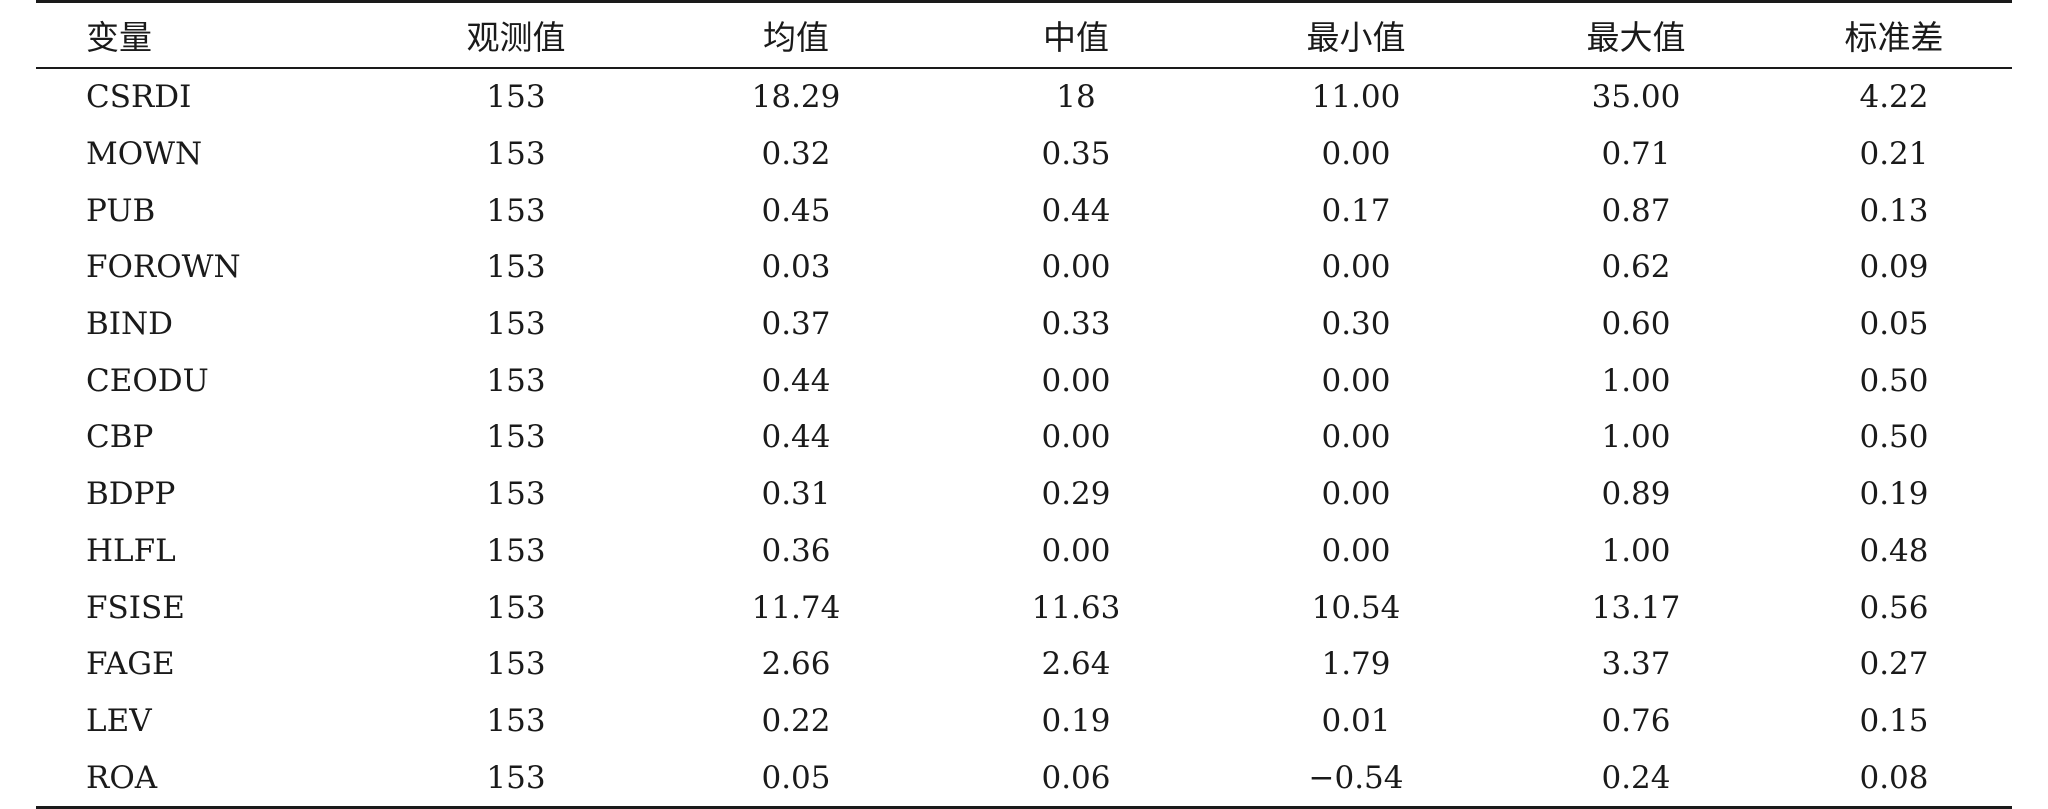 Image resolution: width=2048 pixels, height=809 pixels. Describe the element at coordinates (516, 34) in the screenshot. I see `header-observations: 观测值` at that location.